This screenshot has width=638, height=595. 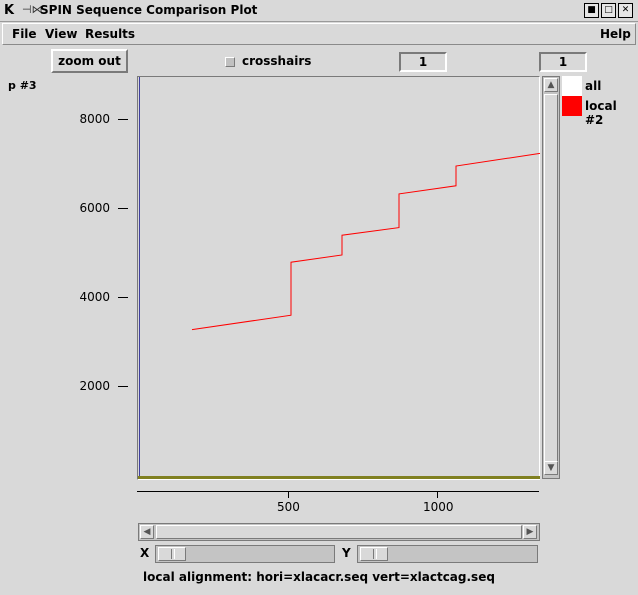 I want to click on y-slider-thumb, so click(x=374, y=554).